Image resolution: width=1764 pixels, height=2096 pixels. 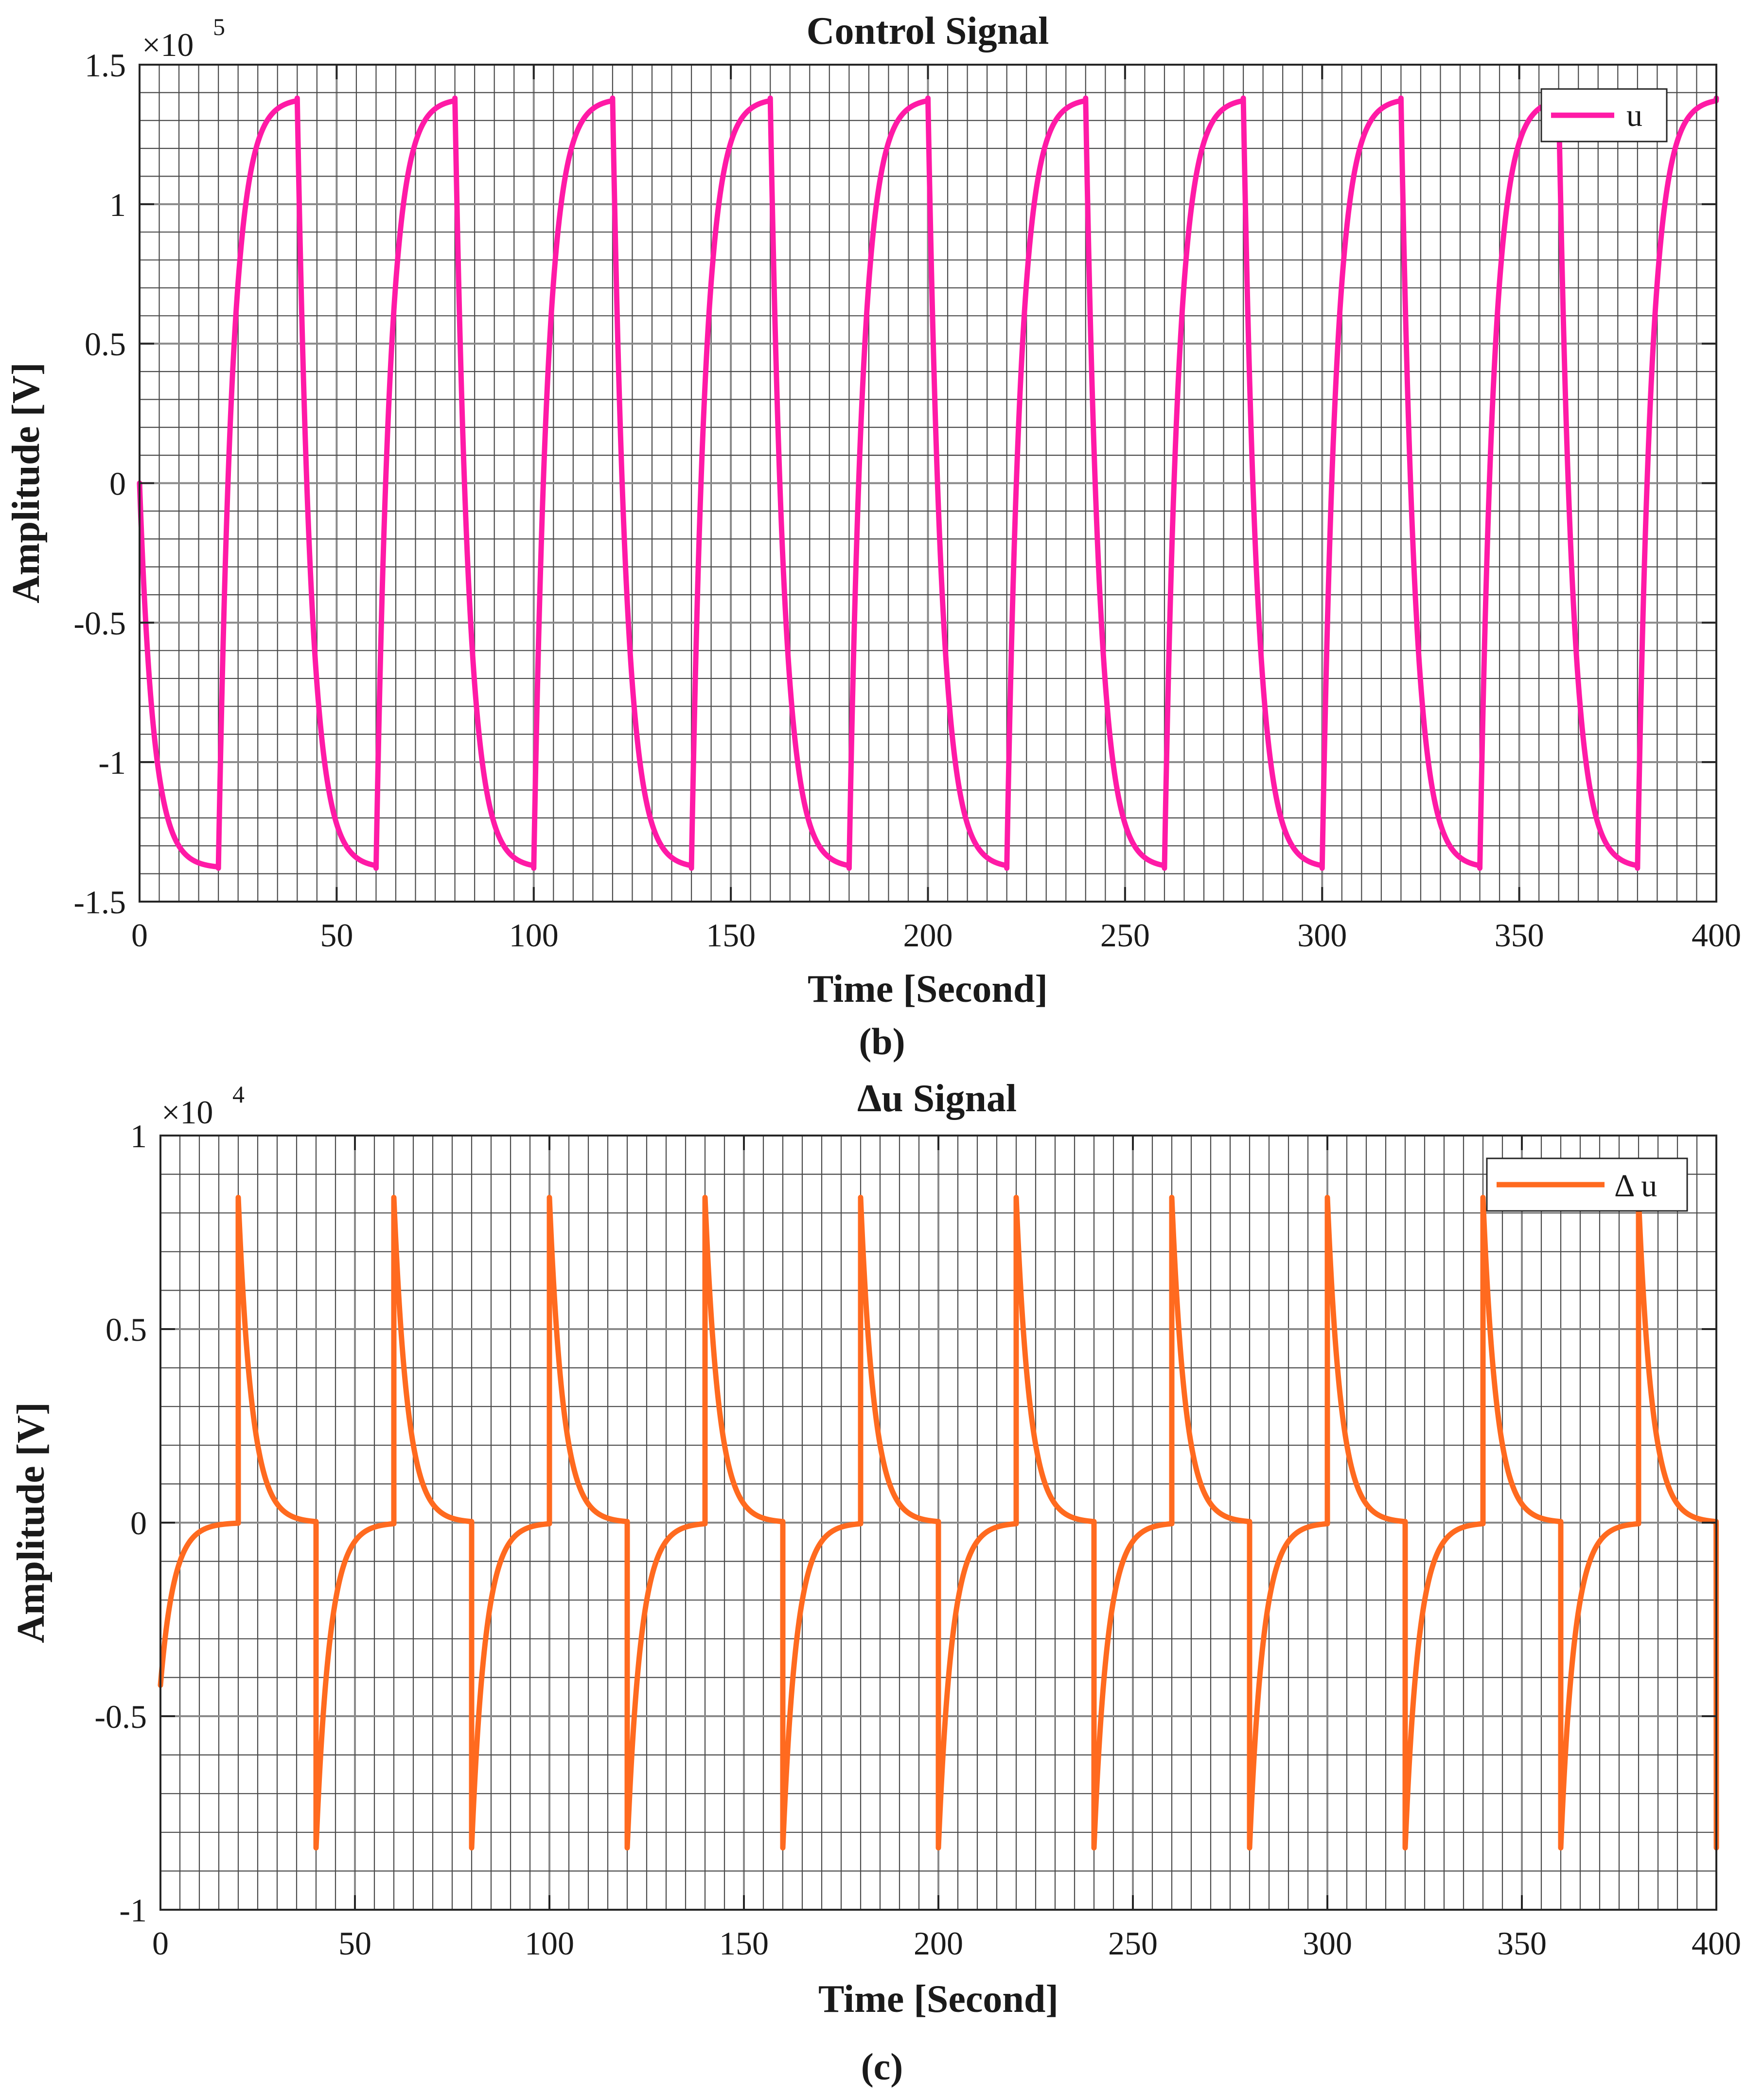 I want to click on exponent-label: ×10 5, so click(x=183, y=38).